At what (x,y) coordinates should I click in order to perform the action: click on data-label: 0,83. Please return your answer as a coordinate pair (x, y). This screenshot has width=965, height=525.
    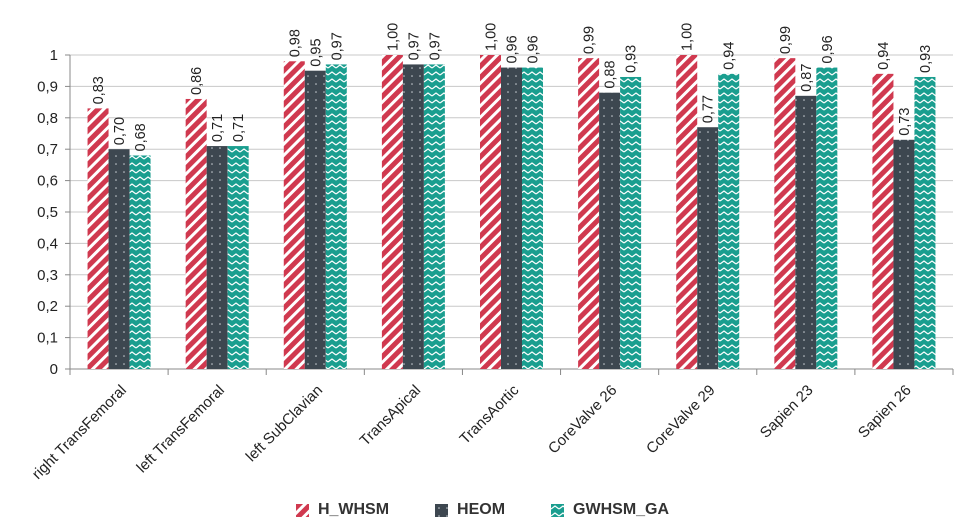
    Looking at the image, I should click on (99, 90).